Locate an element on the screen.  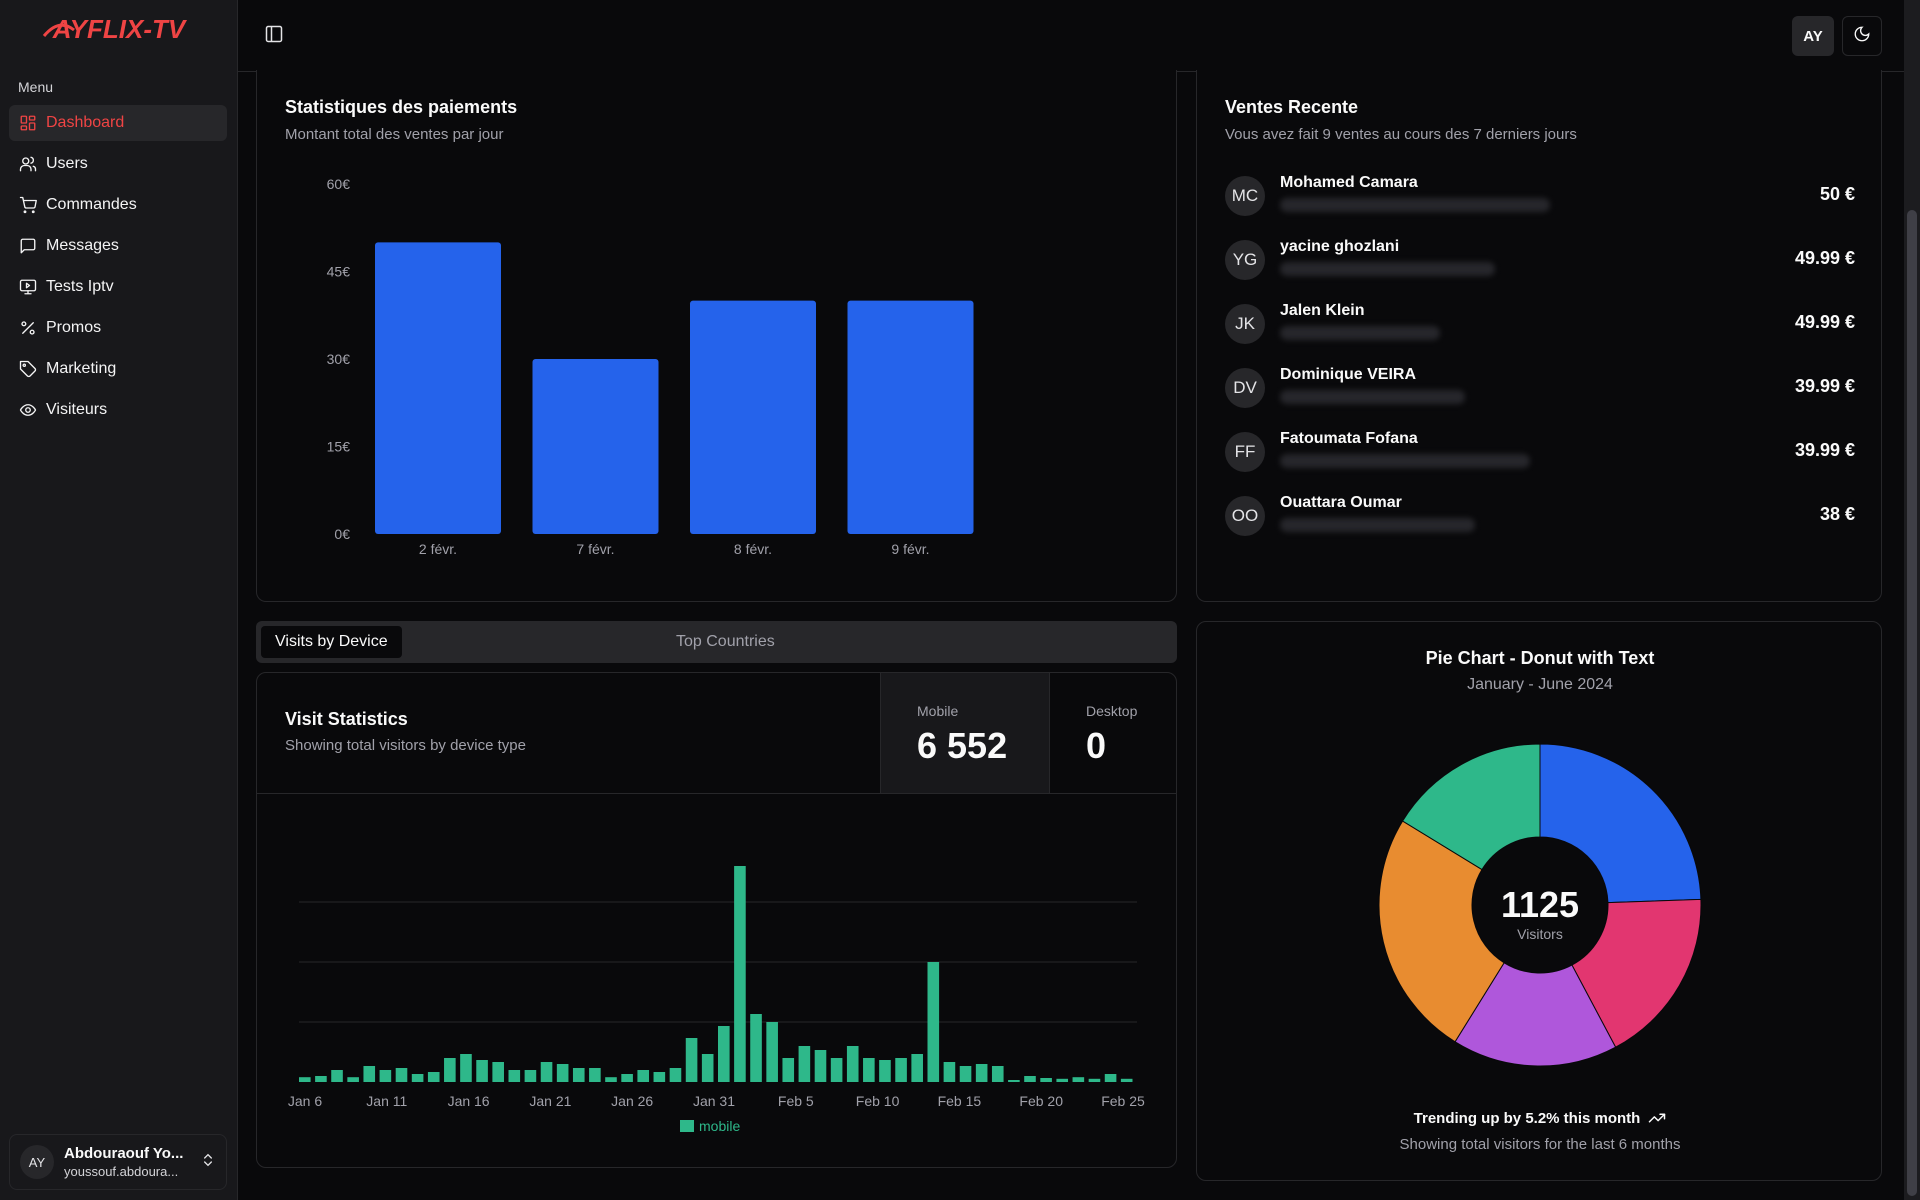
sidebar-toggle-button is located at coordinates (275, 35).